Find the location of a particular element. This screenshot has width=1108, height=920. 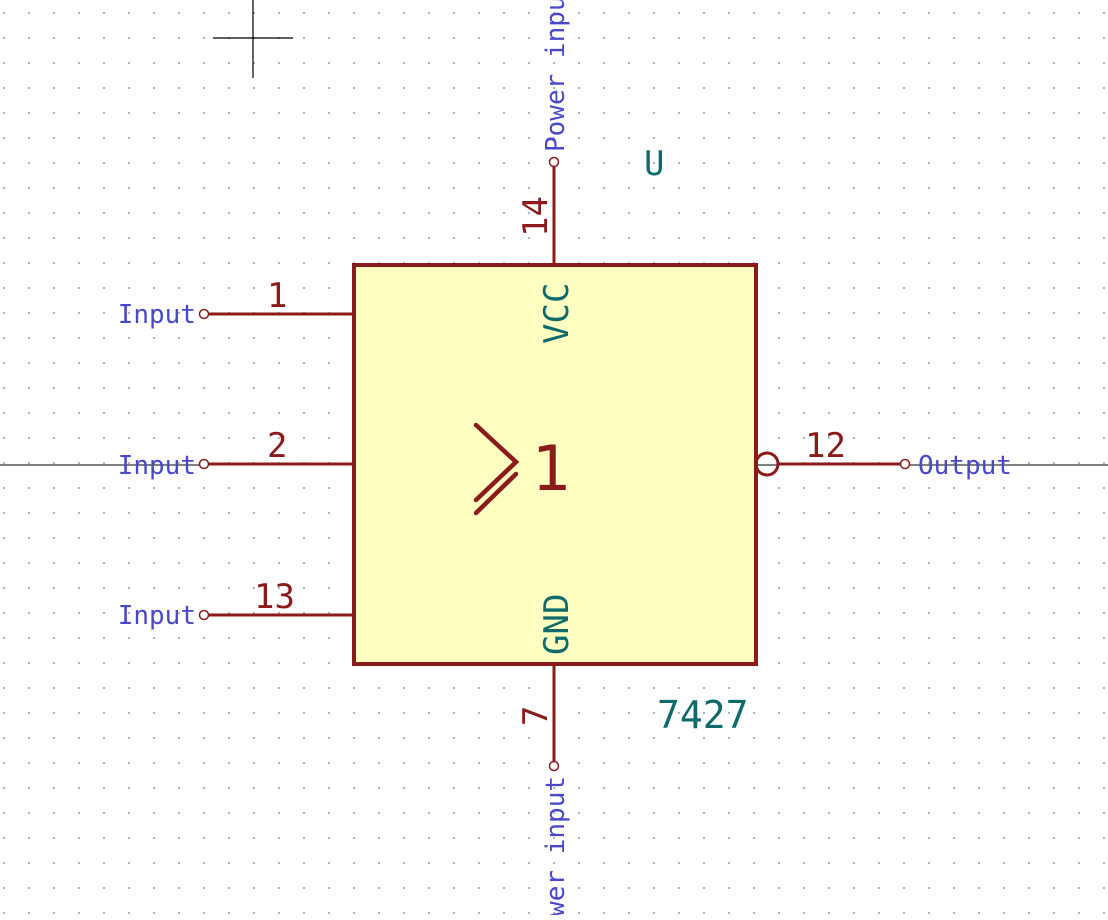

crosshair-cursor-icon is located at coordinates (253, 39).